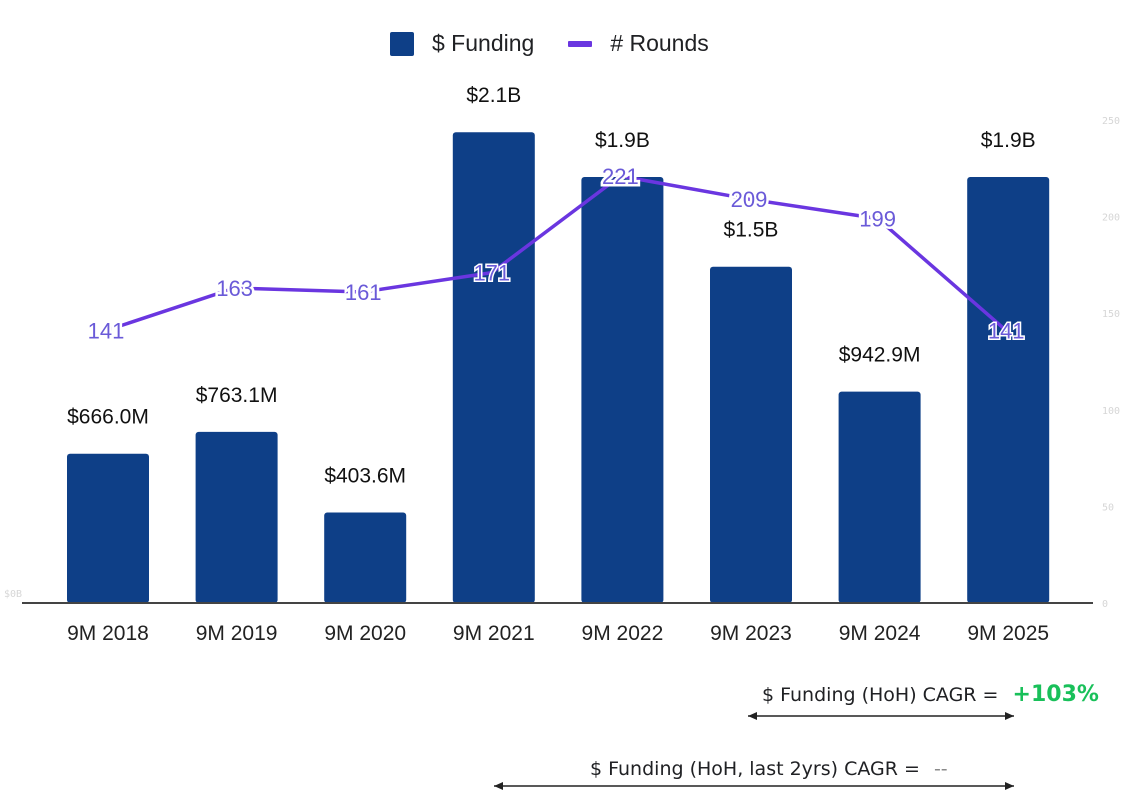 The height and width of the screenshot is (808, 1137). Describe the element at coordinates (877, 219) in the screenshot. I see `rounds-data-label: 199` at that location.